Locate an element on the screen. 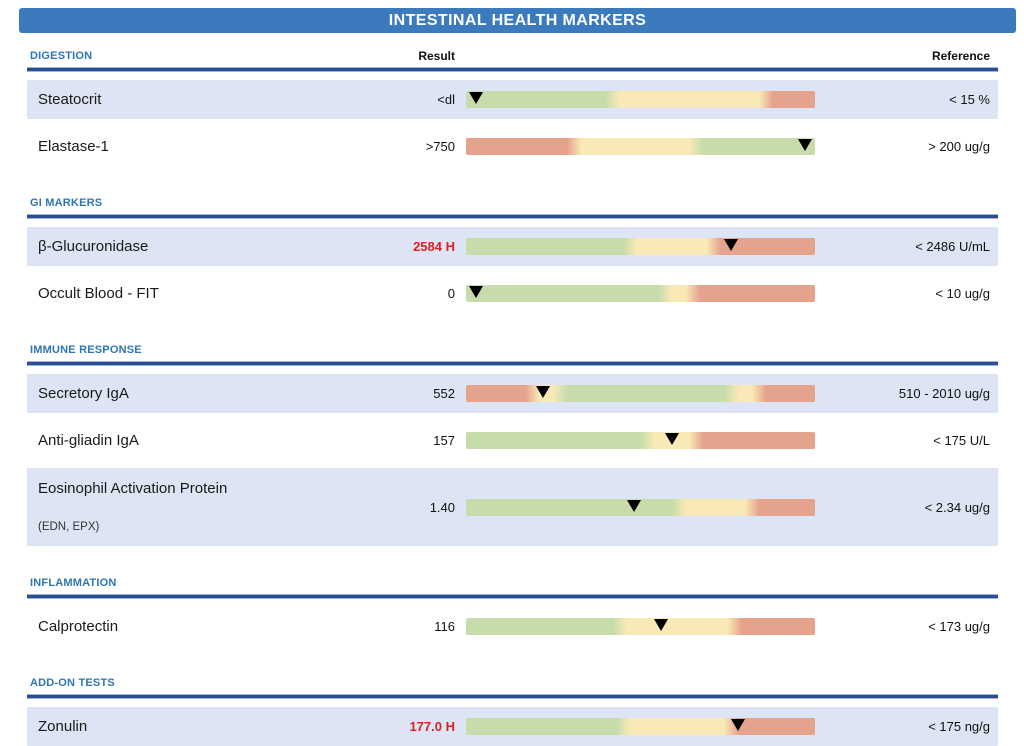 This screenshot has width=1024, height=746. table-row-glucuronidase: β-Glucuronidase 2584 H < 2486 U/mL is located at coordinates (512, 246).